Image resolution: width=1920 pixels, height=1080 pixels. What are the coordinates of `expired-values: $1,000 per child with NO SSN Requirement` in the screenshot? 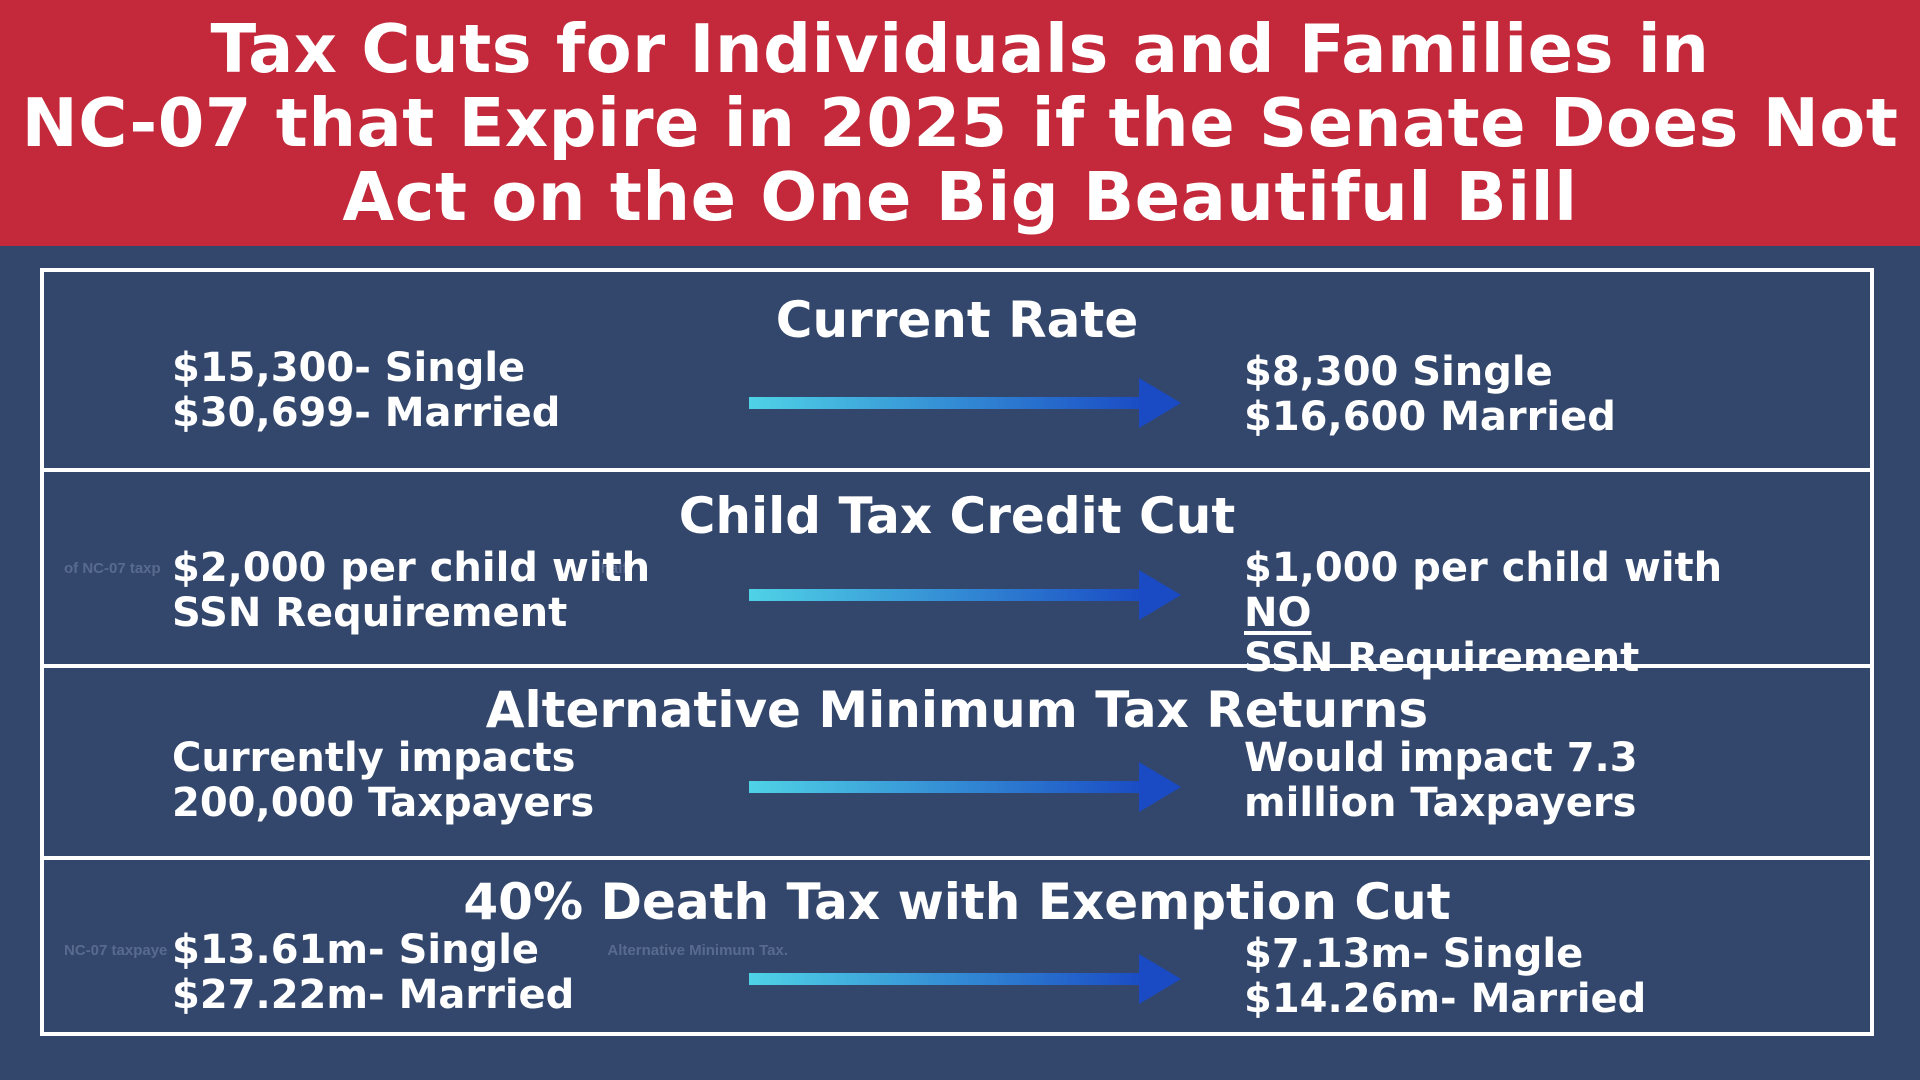 It's located at (1483, 613).